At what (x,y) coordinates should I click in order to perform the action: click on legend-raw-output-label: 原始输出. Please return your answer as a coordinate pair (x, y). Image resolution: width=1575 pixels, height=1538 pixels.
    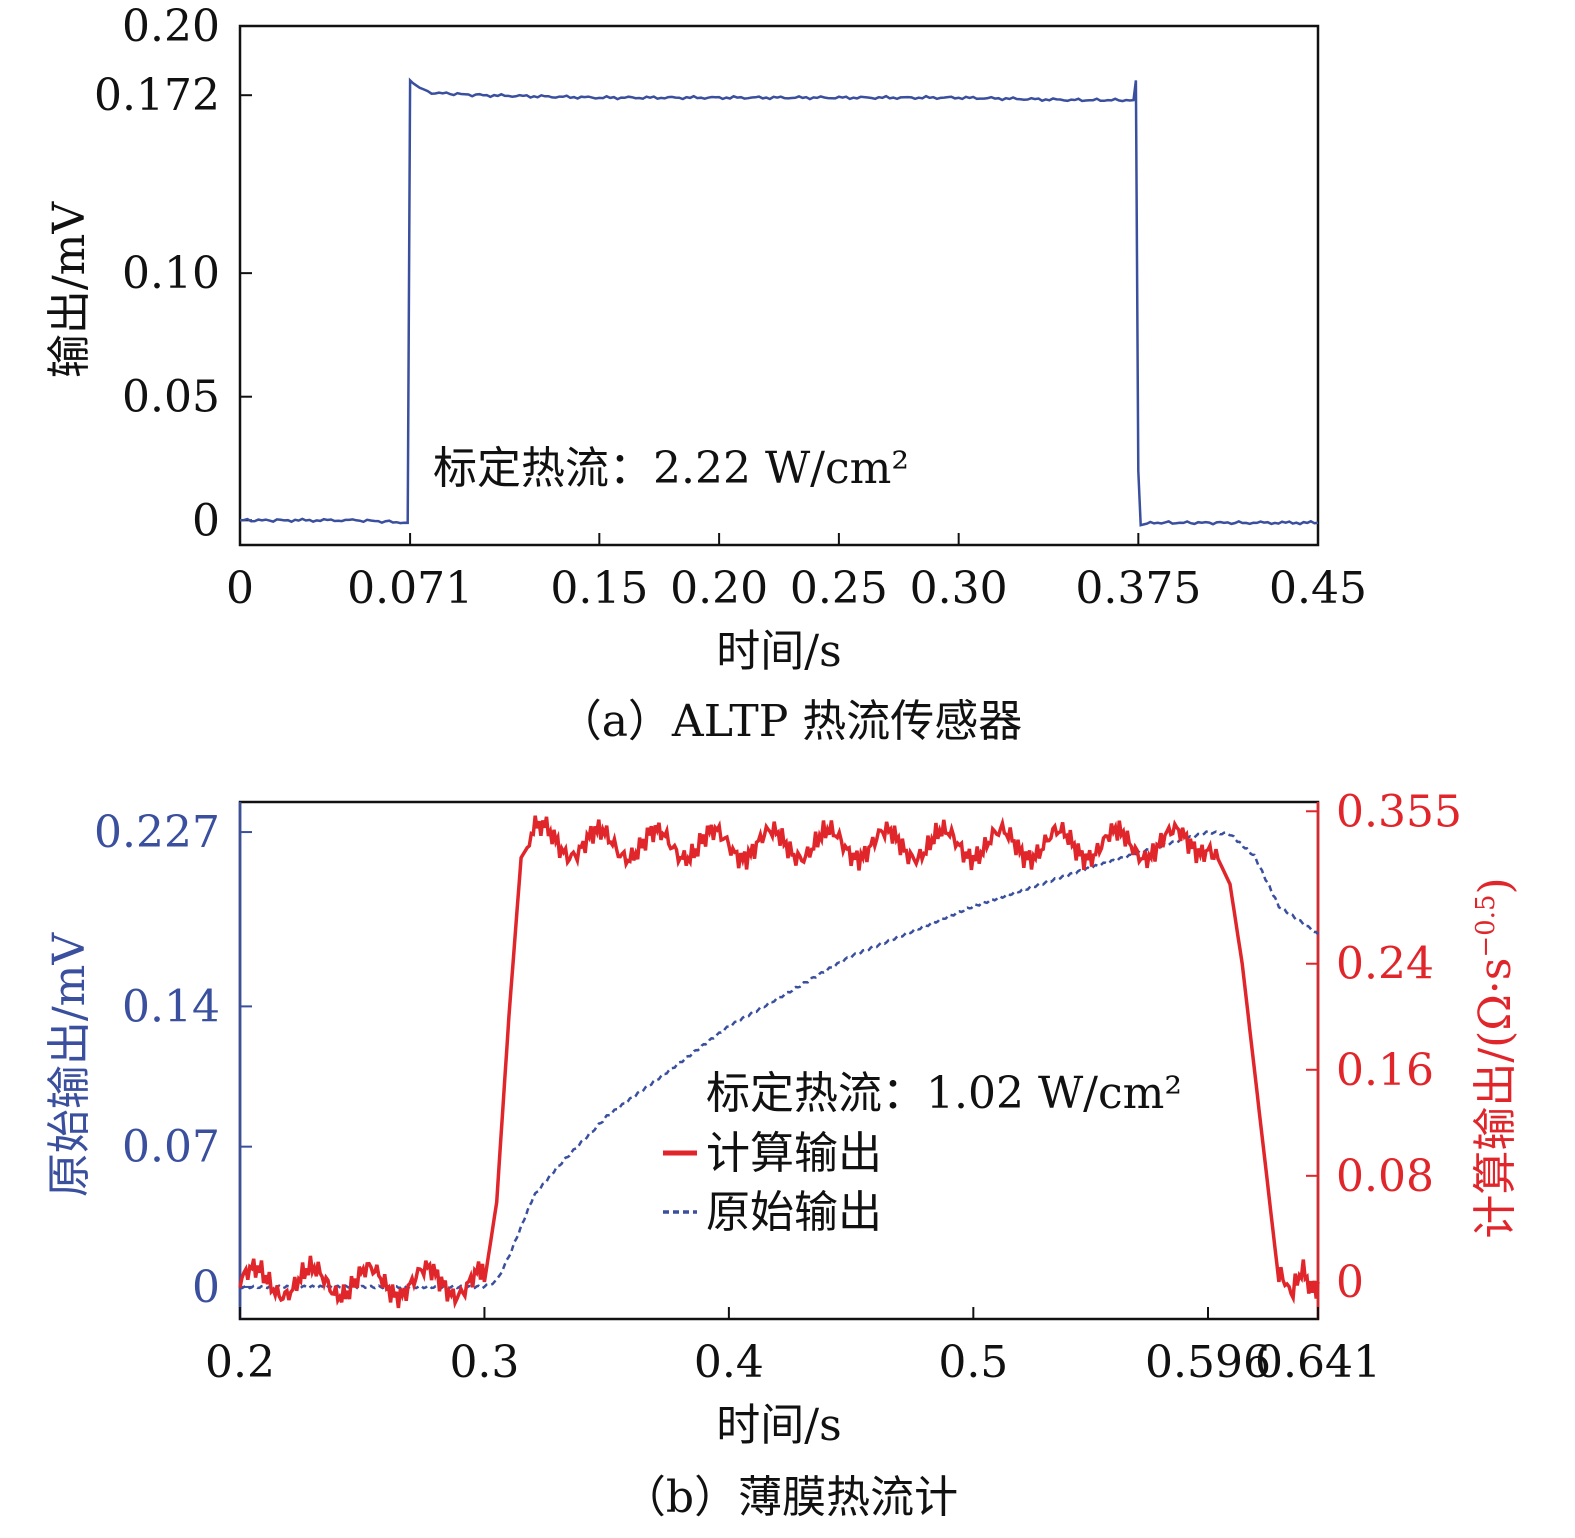
    Looking at the image, I should click on (794, 1212).